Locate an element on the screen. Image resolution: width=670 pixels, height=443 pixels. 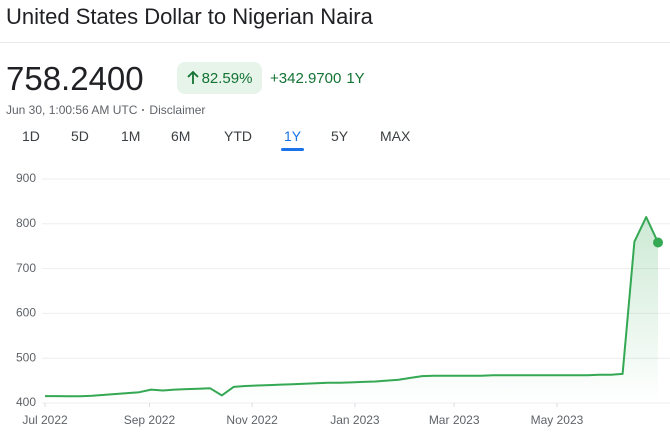
range-tab: 6M is located at coordinates (181, 136).